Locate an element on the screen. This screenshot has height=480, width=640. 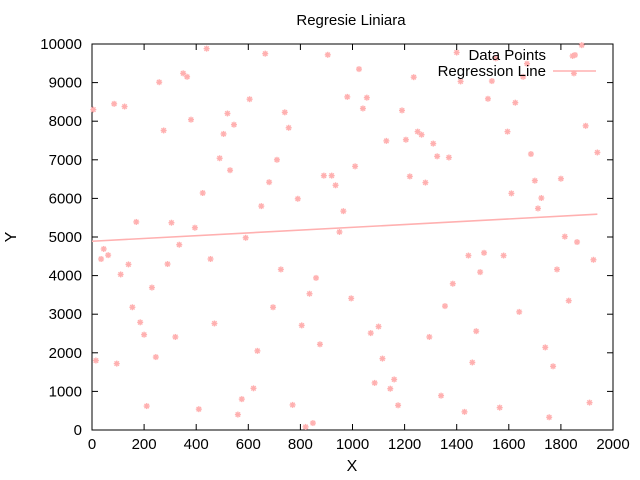
regression-line is located at coordinates (344, 228).